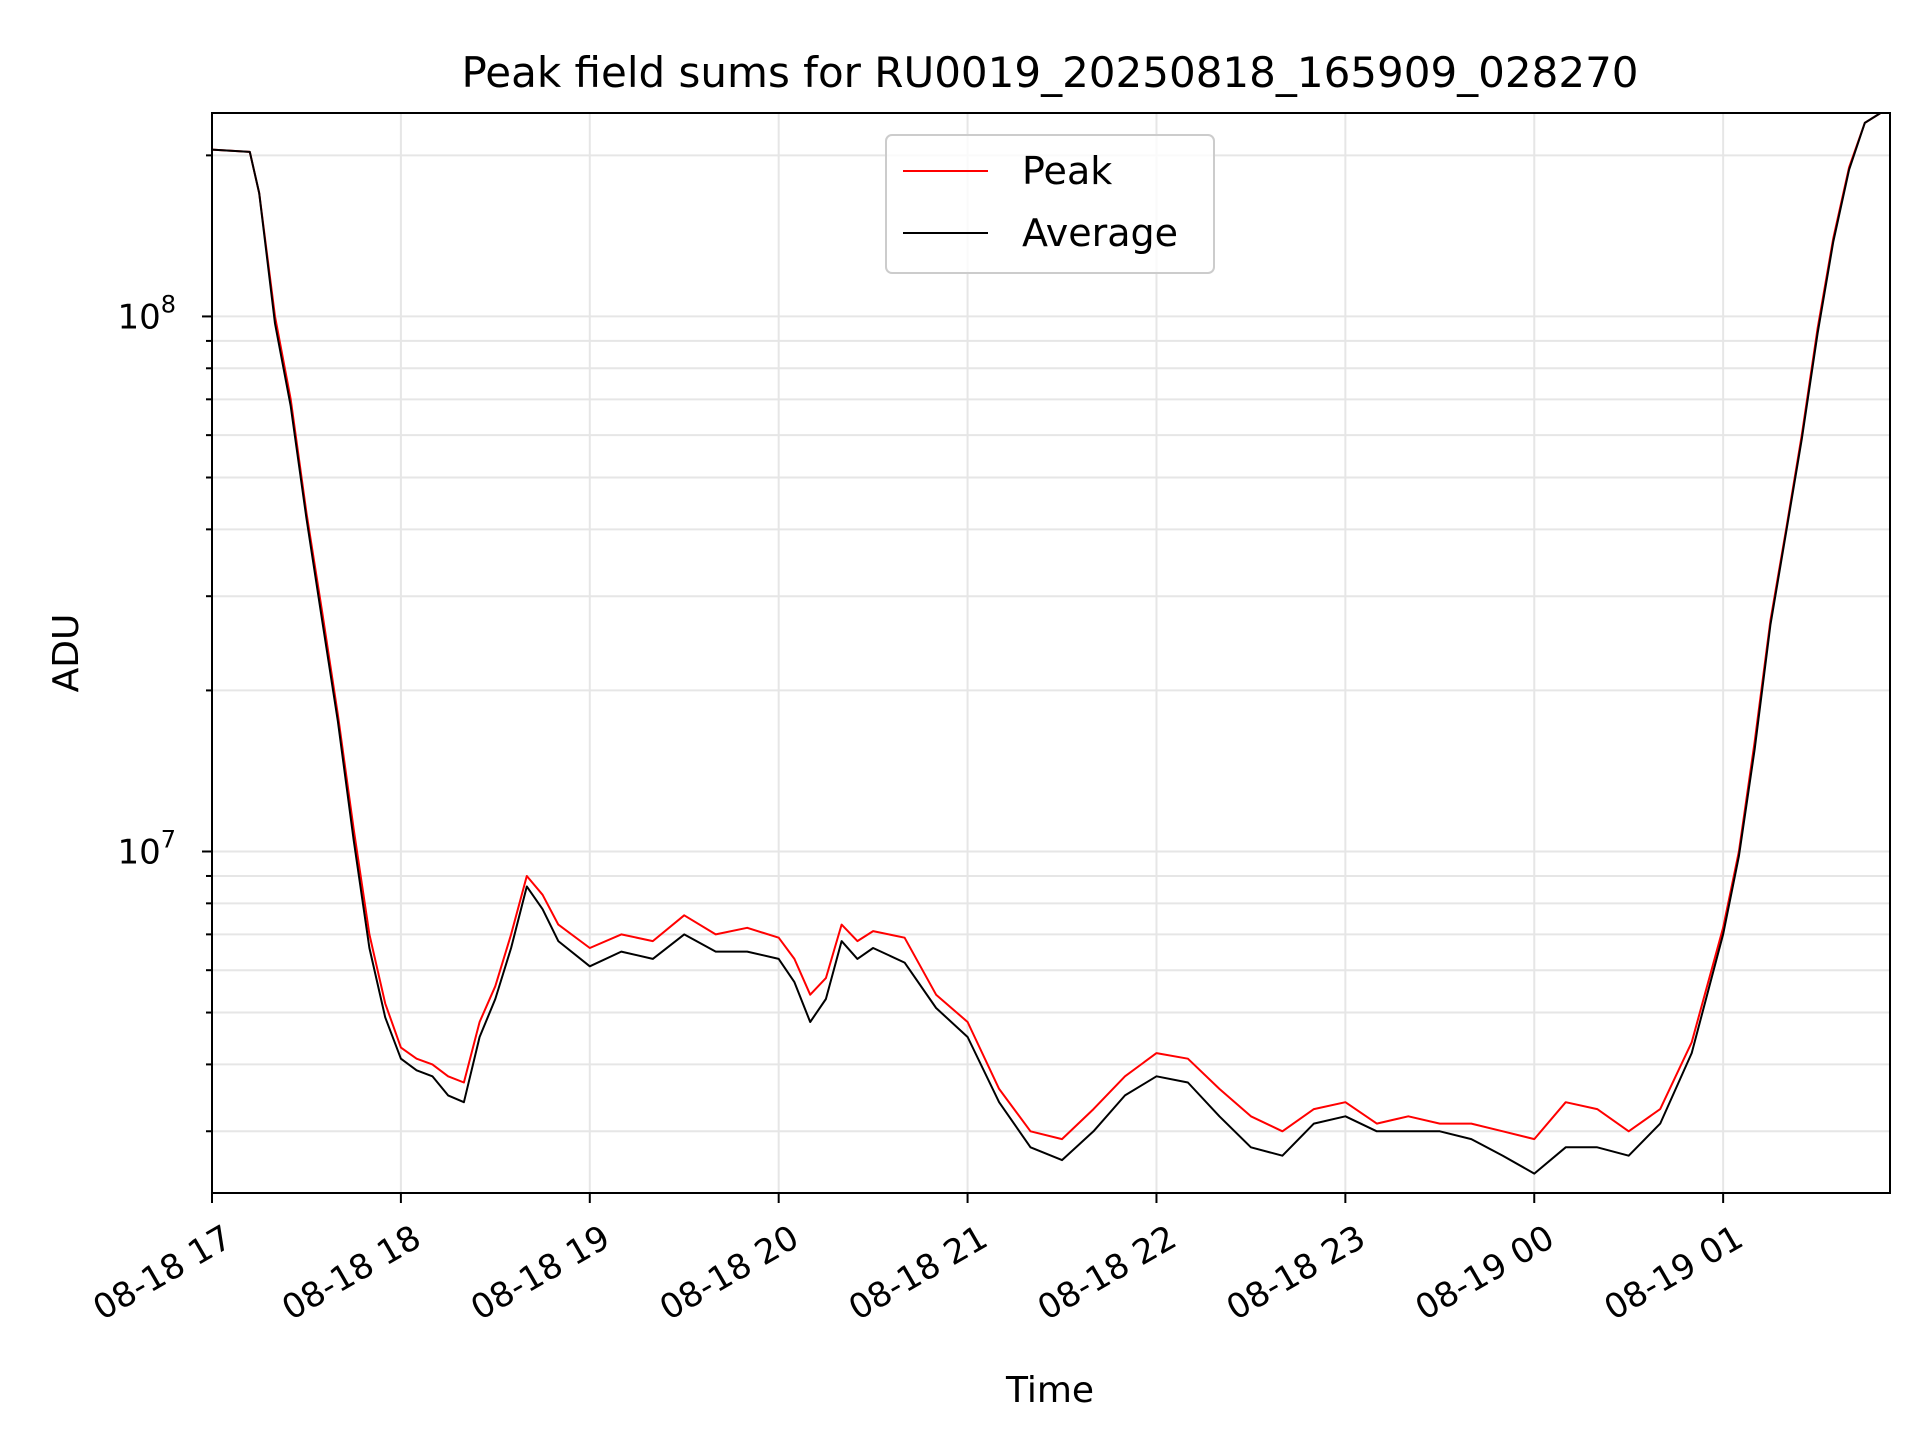 The width and height of the screenshot is (1920, 1440). Describe the element at coordinates (1049, 1390) in the screenshot. I see `x-axis-label: Time` at that location.